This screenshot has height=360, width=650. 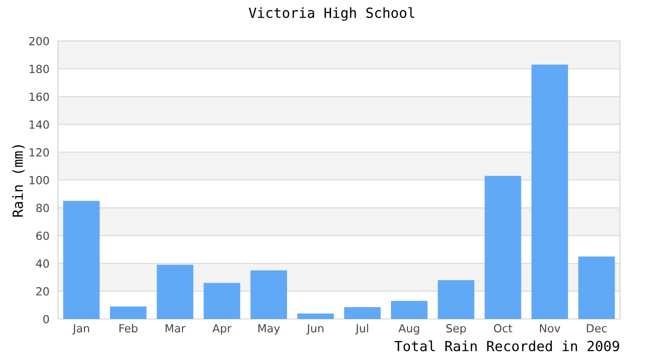 I want to click on x-tick-label: Dec, so click(x=596, y=328).